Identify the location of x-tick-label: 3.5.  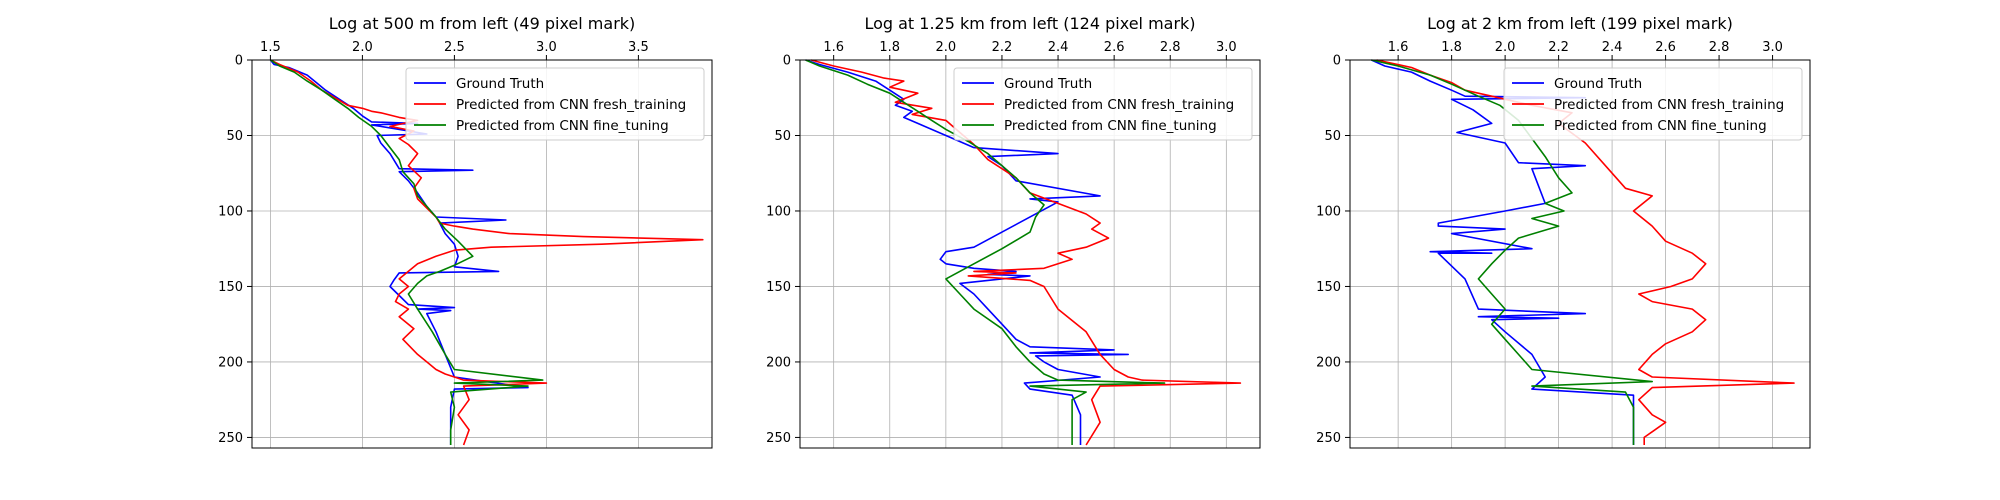
(638, 47).